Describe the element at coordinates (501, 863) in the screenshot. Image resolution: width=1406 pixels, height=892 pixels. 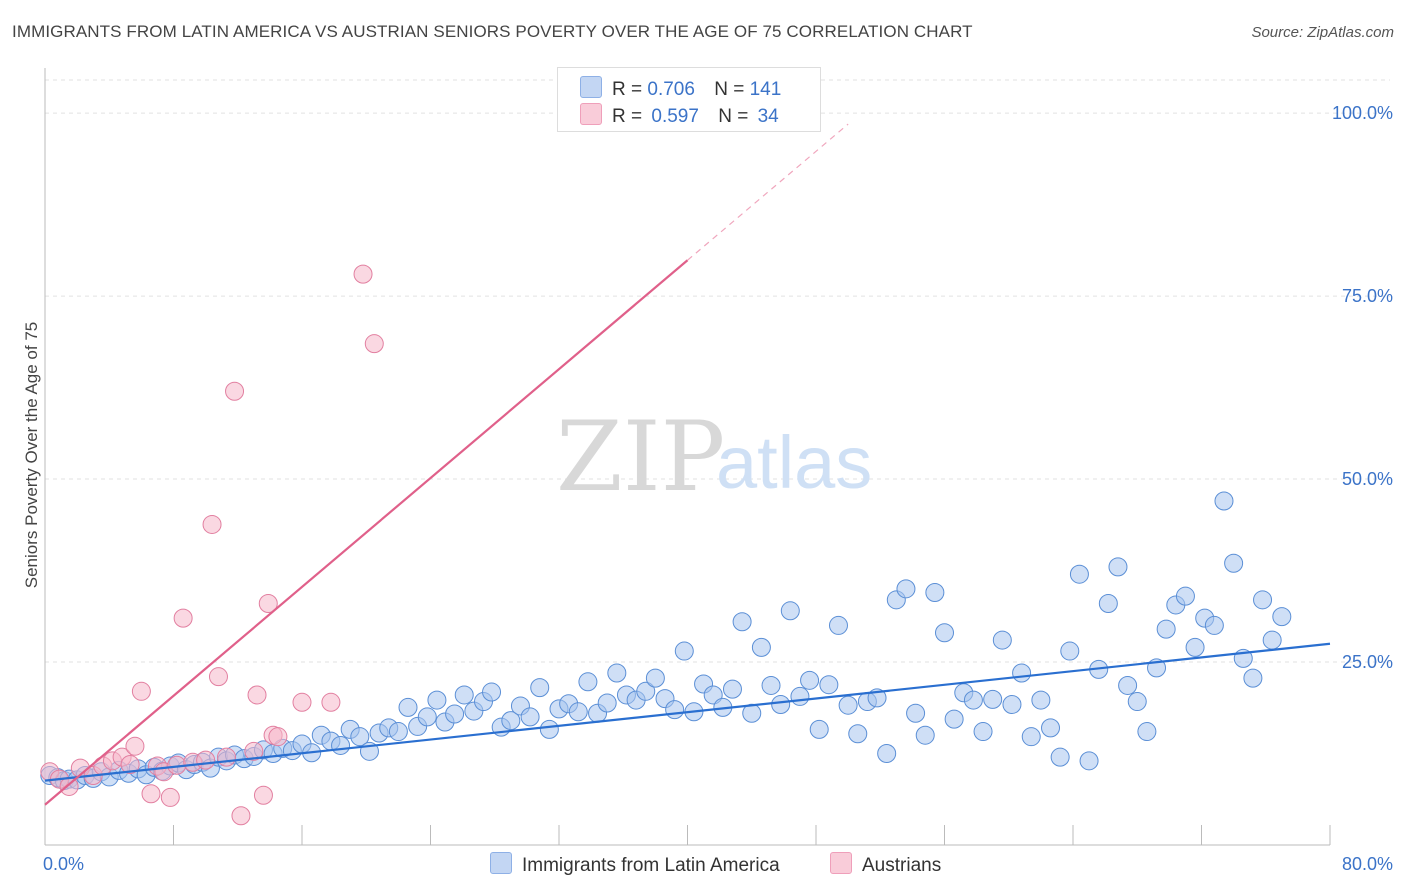
I see `legend-swatch-latin-america` at that location.